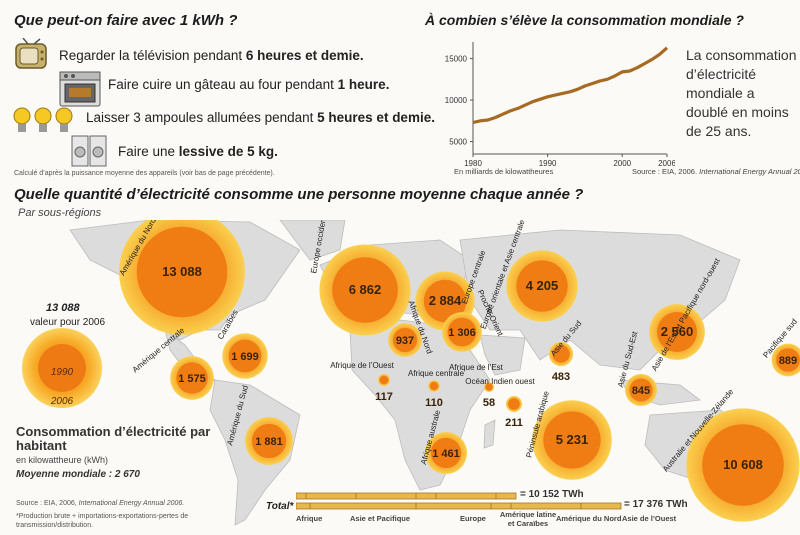  I want to click on region-value: 13 088, so click(182, 271).